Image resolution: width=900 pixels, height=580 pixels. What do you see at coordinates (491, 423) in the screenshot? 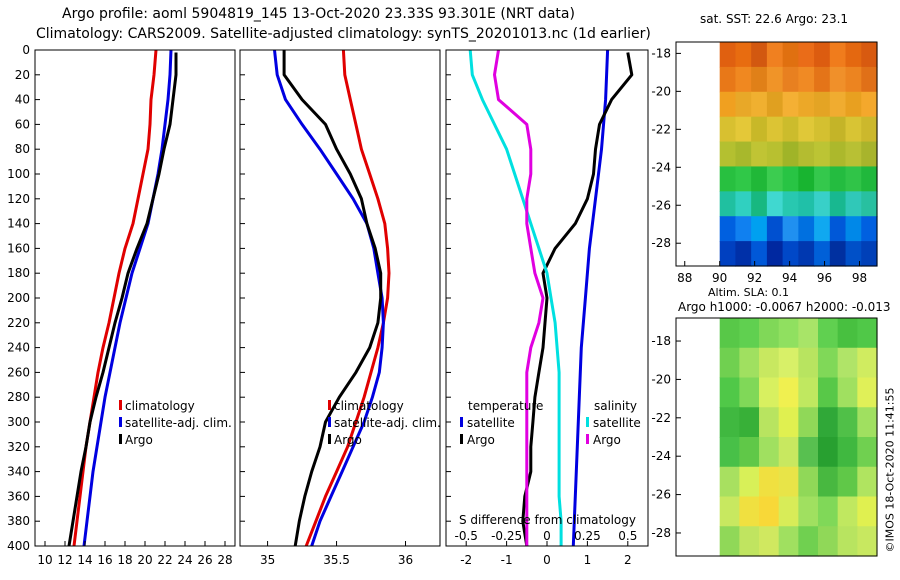
I see `legend-label-temp-satellite: satellite` at bounding box center [491, 423].